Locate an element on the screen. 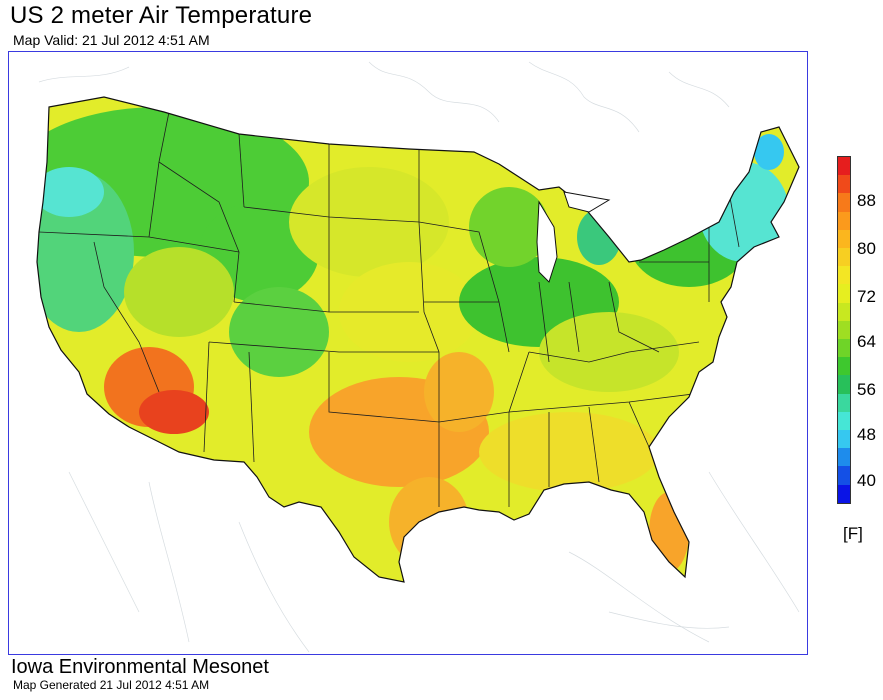  lake-michigan is located at coordinates (547, 241).